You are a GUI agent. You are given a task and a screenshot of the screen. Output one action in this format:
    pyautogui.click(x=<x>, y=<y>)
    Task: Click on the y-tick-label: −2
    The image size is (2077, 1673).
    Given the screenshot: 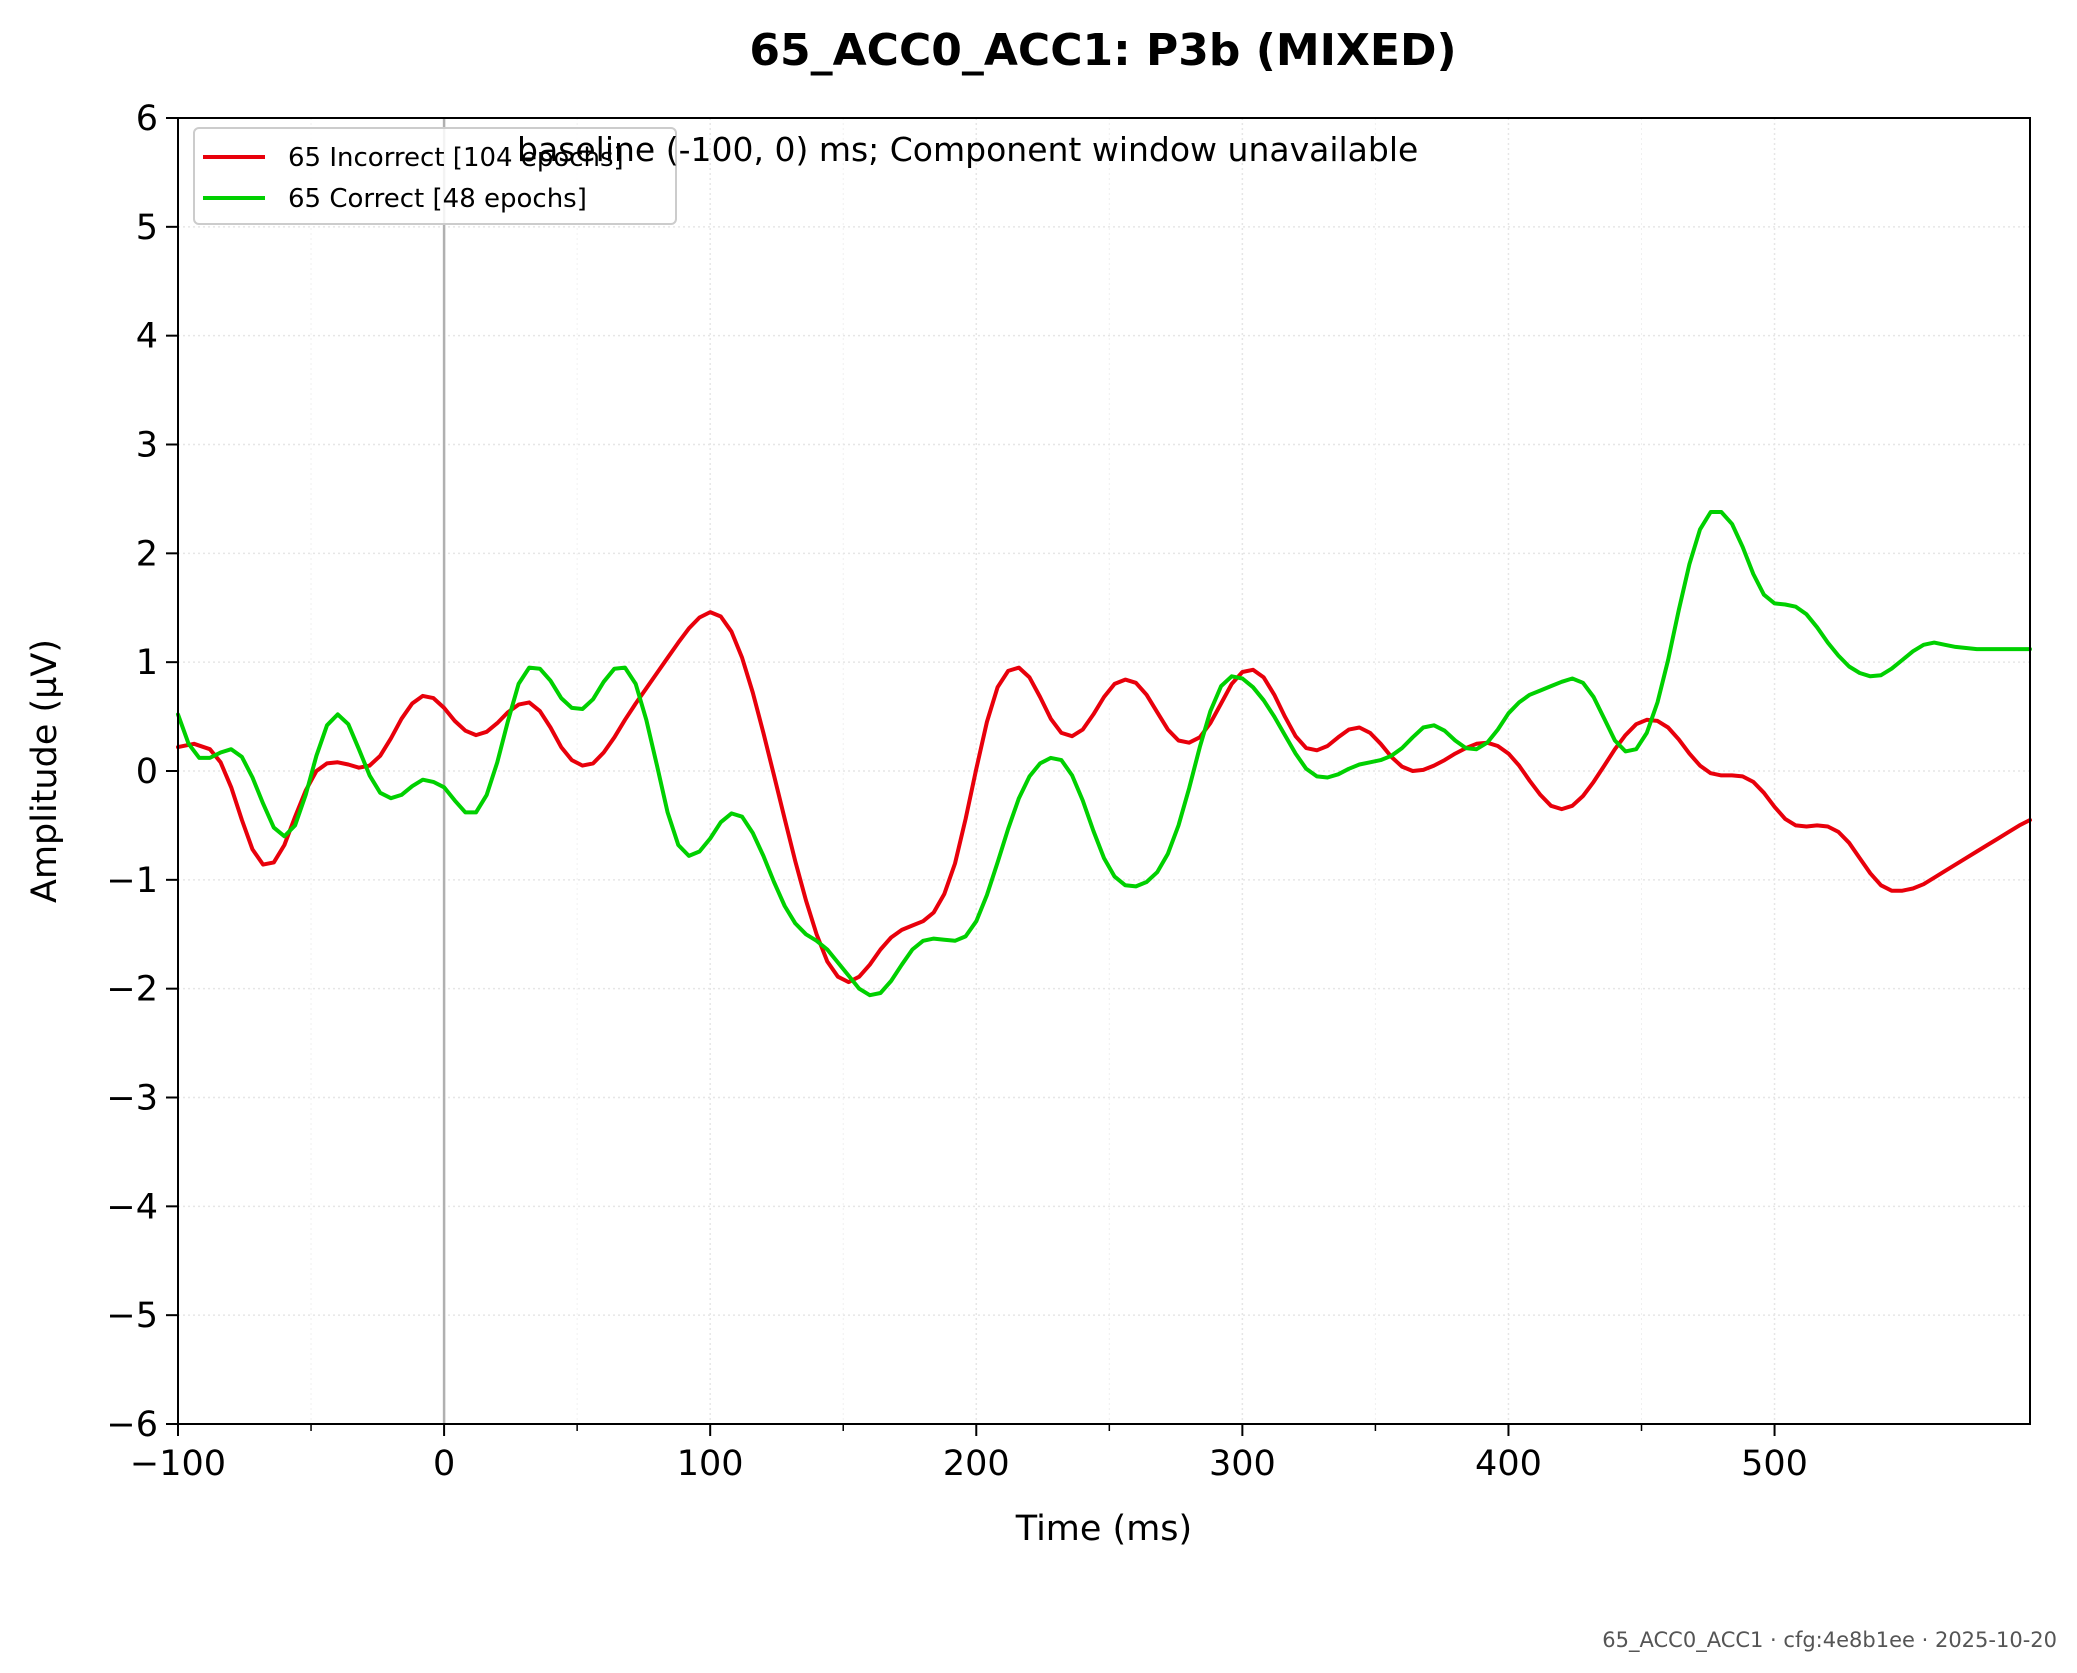 What is the action you would take?
    pyautogui.click(x=132, y=990)
    